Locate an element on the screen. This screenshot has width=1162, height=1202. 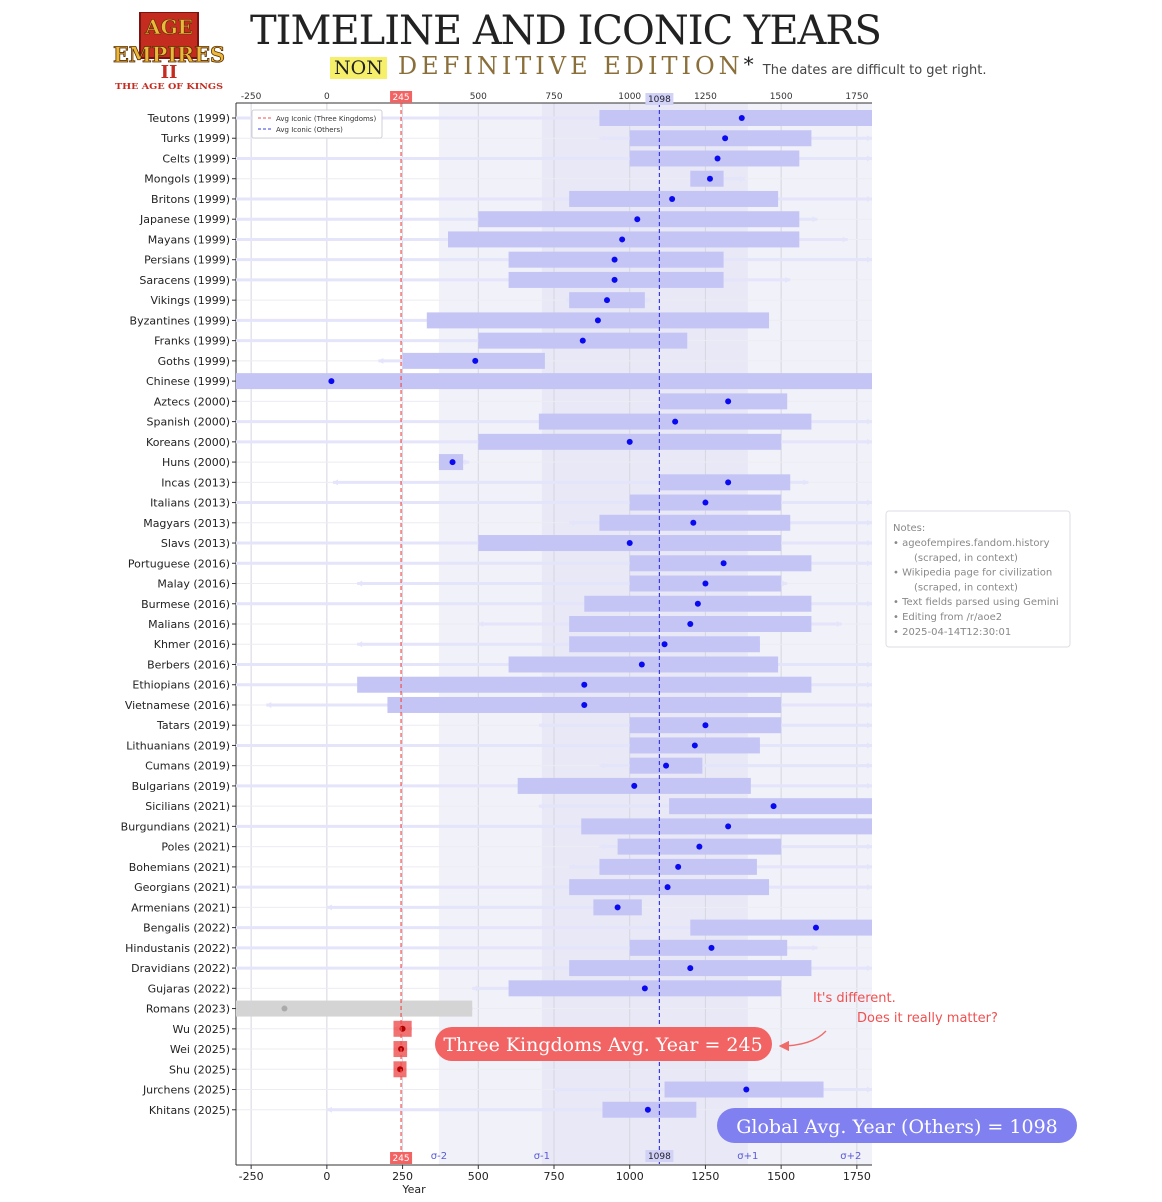
civilization-label: Magyars (2013) is located at coordinates (186, 523).